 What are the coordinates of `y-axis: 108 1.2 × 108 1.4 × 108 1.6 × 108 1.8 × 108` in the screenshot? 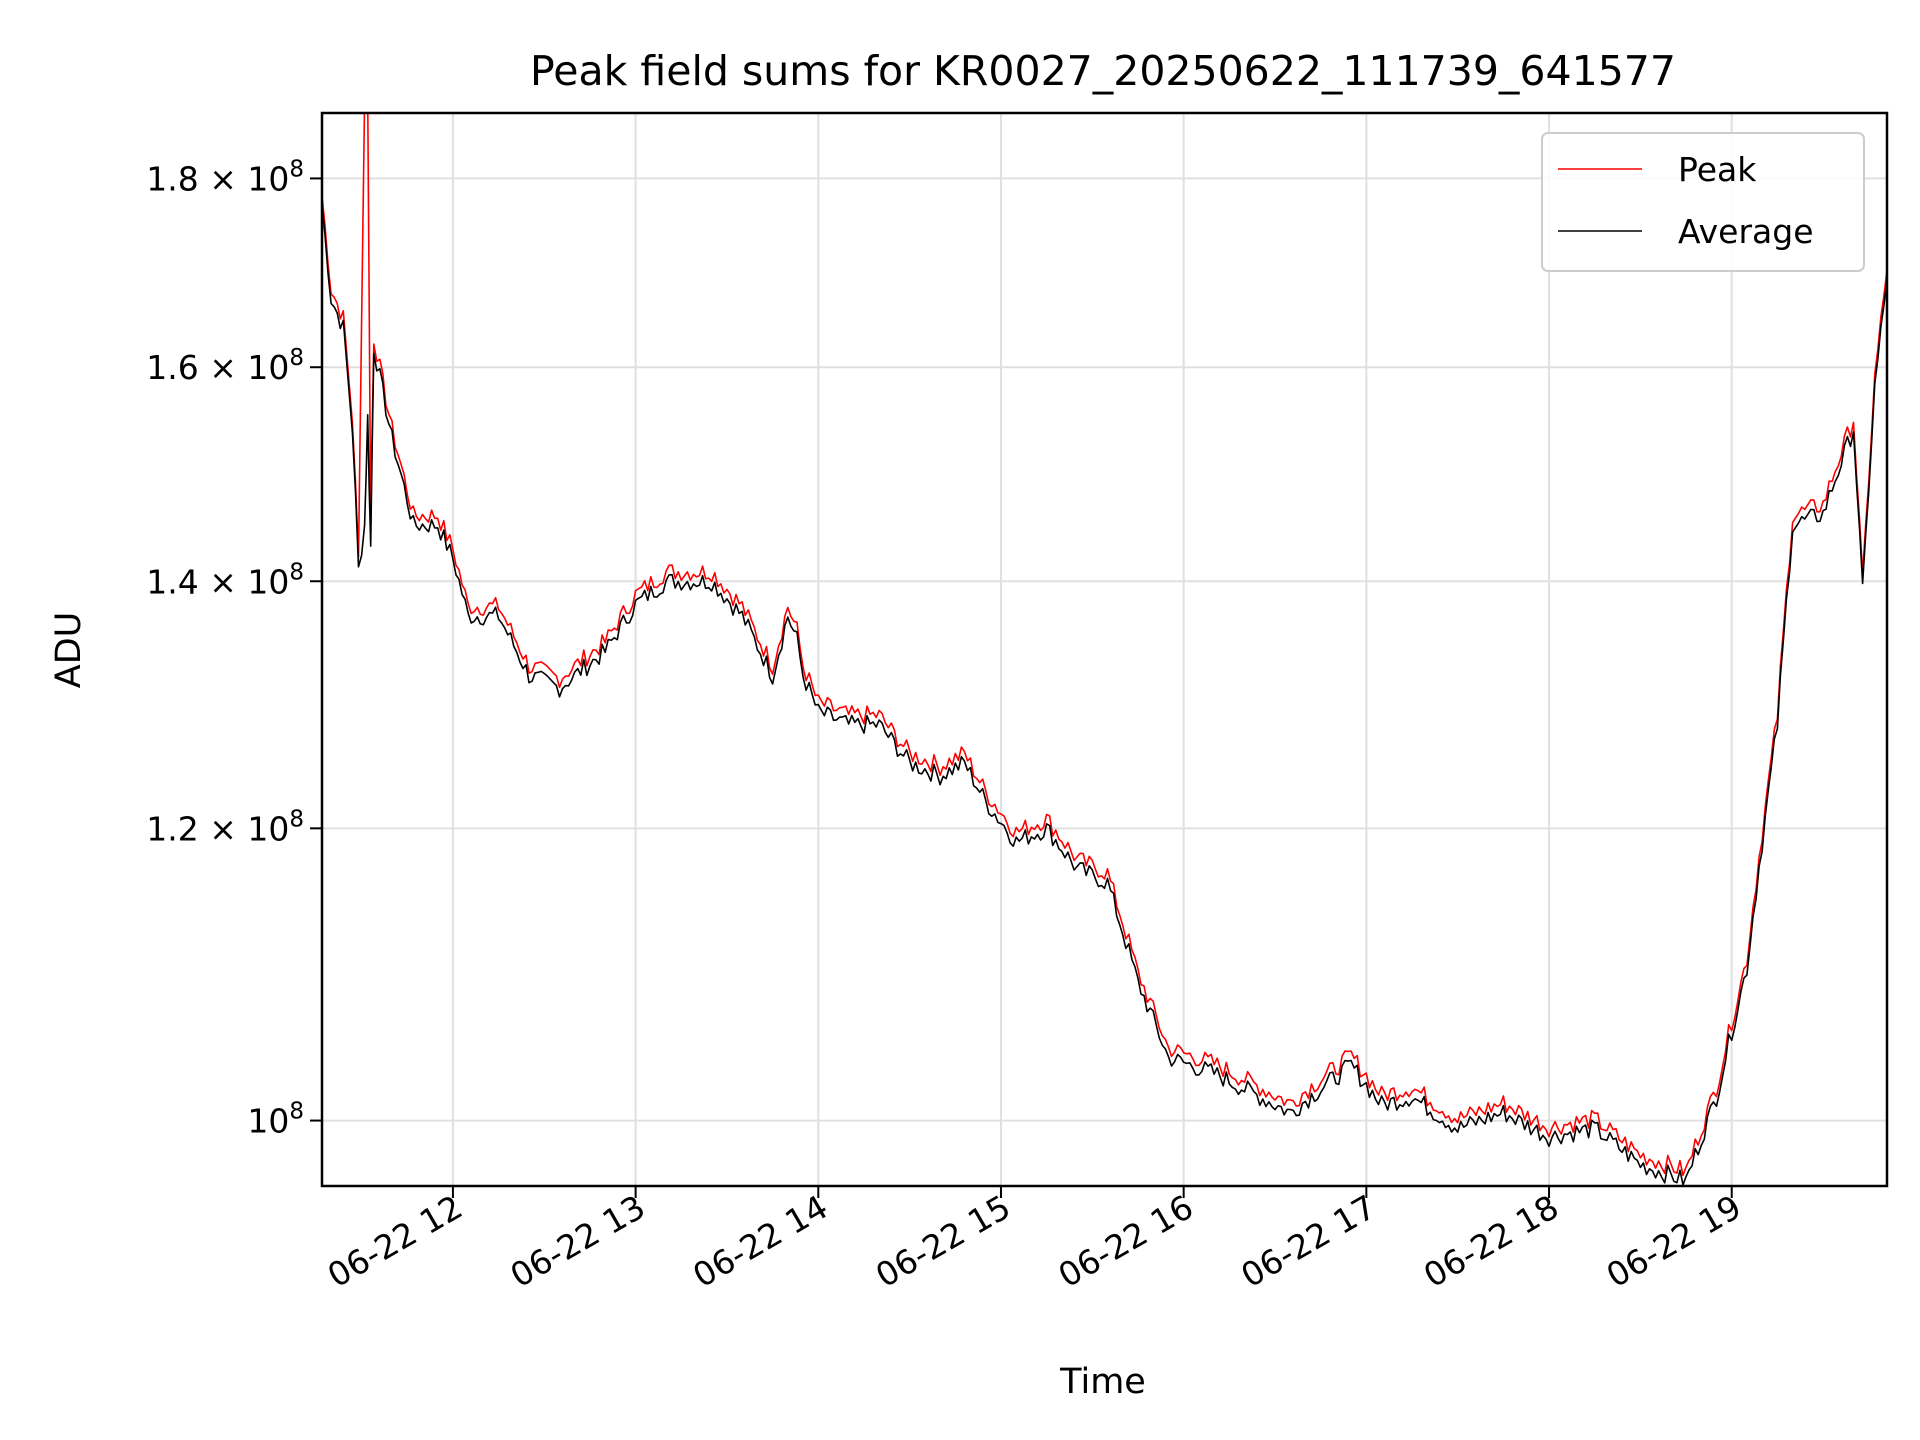 It's located at (234, 648).